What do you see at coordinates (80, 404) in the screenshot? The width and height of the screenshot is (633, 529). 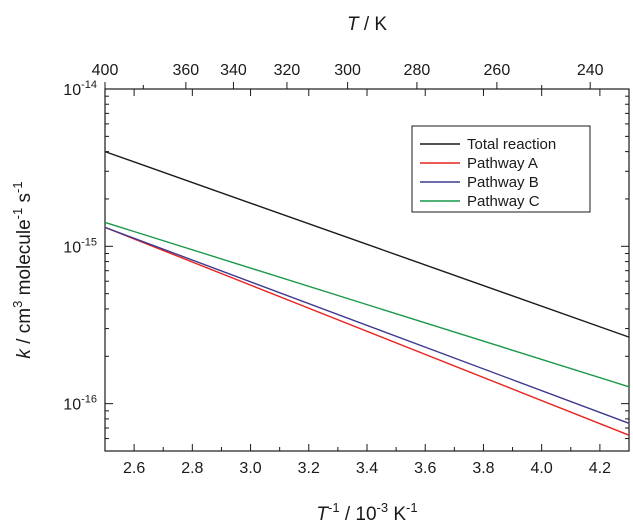 I see `y-tick-label: 10-16` at bounding box center [80, 404].